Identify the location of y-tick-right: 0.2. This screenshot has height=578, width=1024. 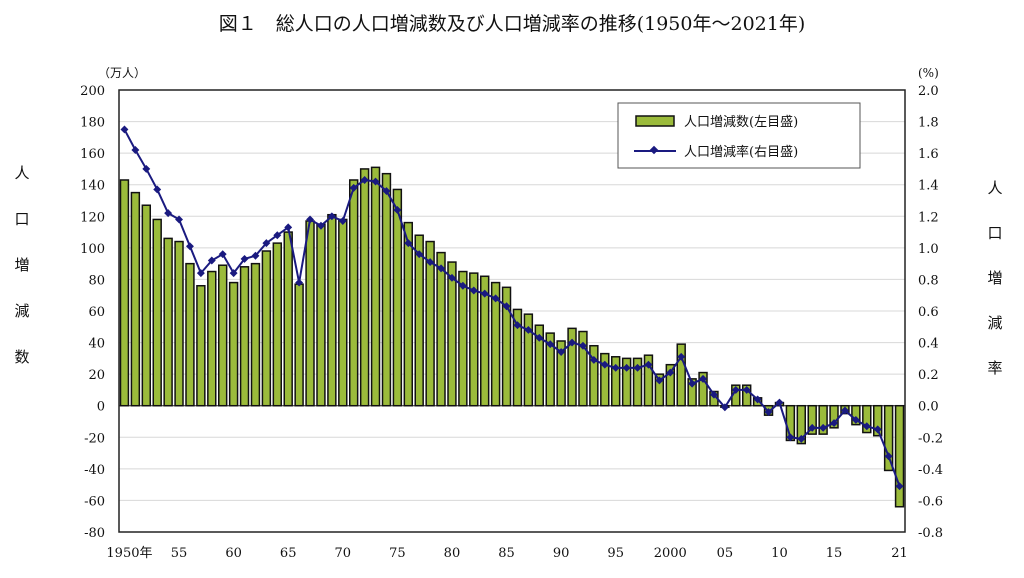
(928, 375).